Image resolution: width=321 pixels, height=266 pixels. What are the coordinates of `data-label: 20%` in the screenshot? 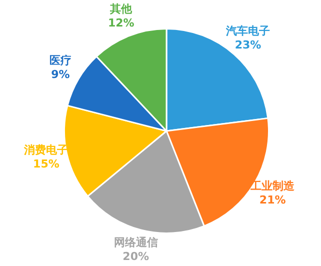 It's located at (136, 257).